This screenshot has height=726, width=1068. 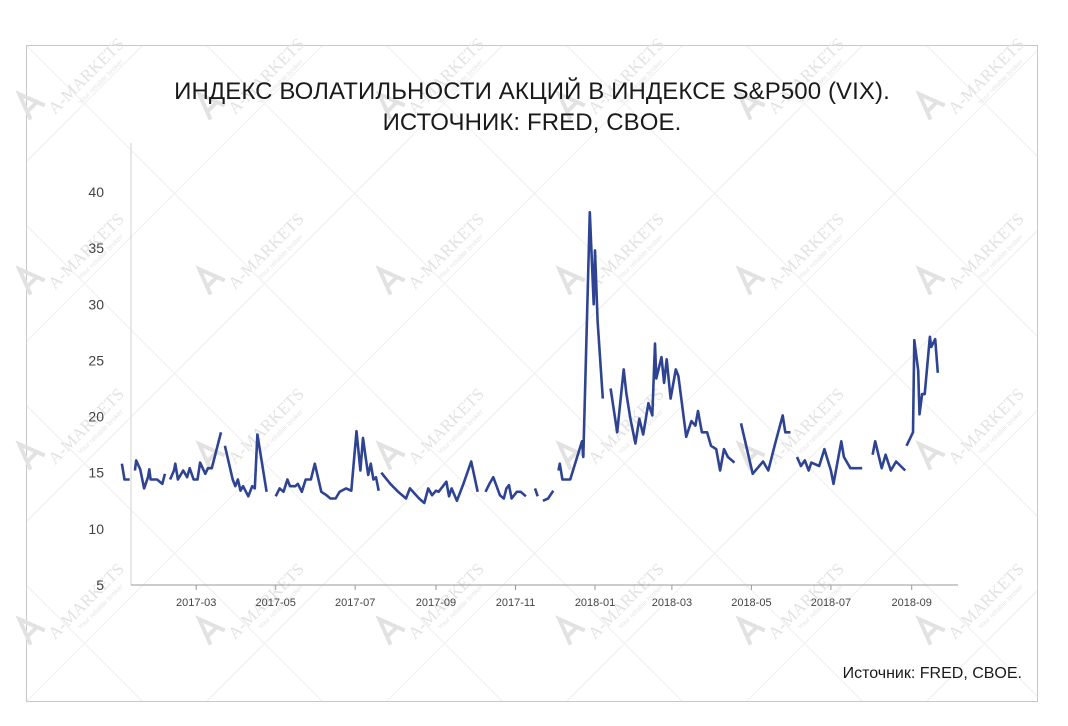 What do you see at coordinates (912, 603) in the screenshot?
I see `x-tick-label: 2018-09` at bounding box center [912, 603].